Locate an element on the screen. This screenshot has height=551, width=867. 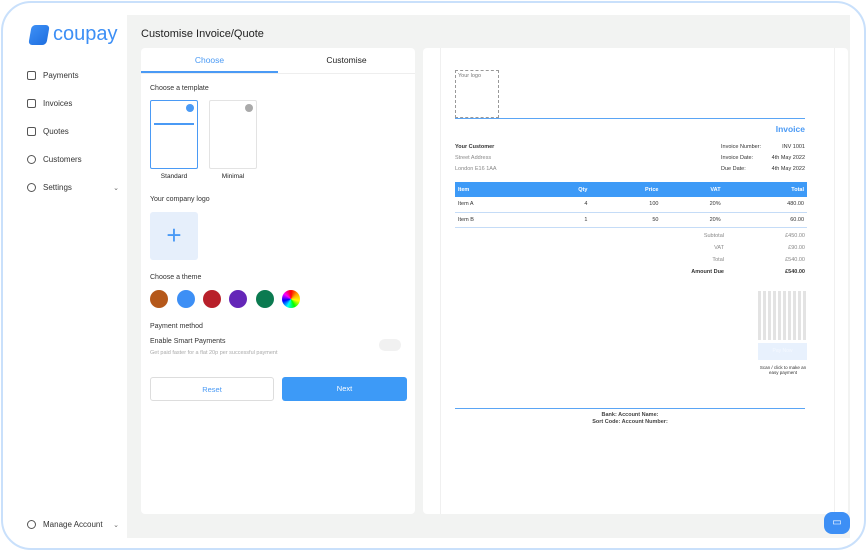
invoice-title: Invoice is located at coordinates (790, 129).